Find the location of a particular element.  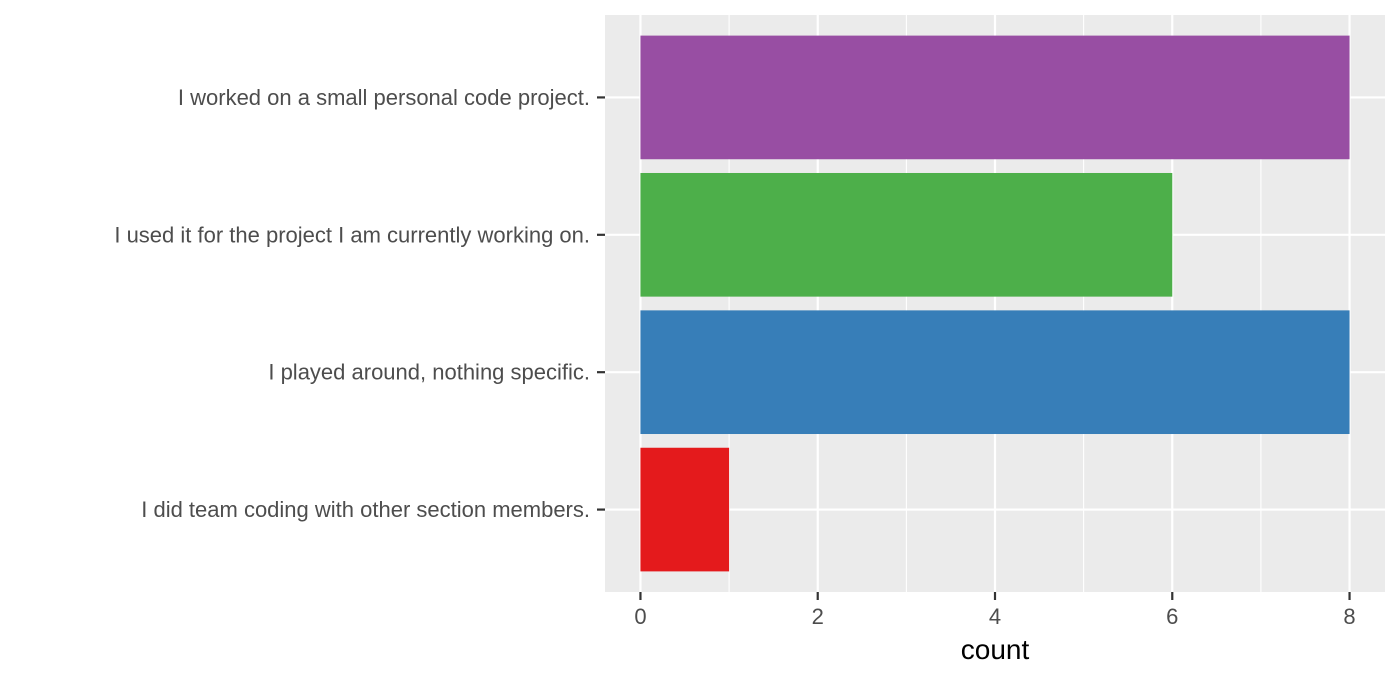

x-axis: 0 2 4 6 8 is located at coordinates (995, 610).